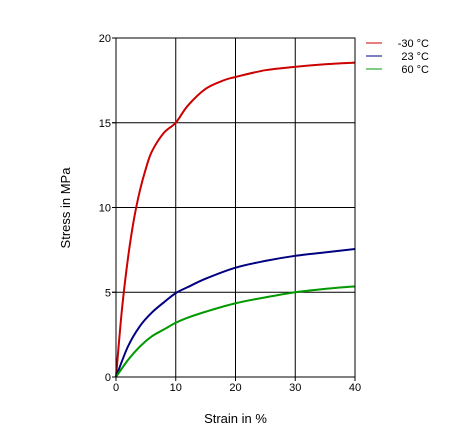 This screenshot has height=433, width=476. I want to click on x-axis-label: Strain in %, so click(235, 418).